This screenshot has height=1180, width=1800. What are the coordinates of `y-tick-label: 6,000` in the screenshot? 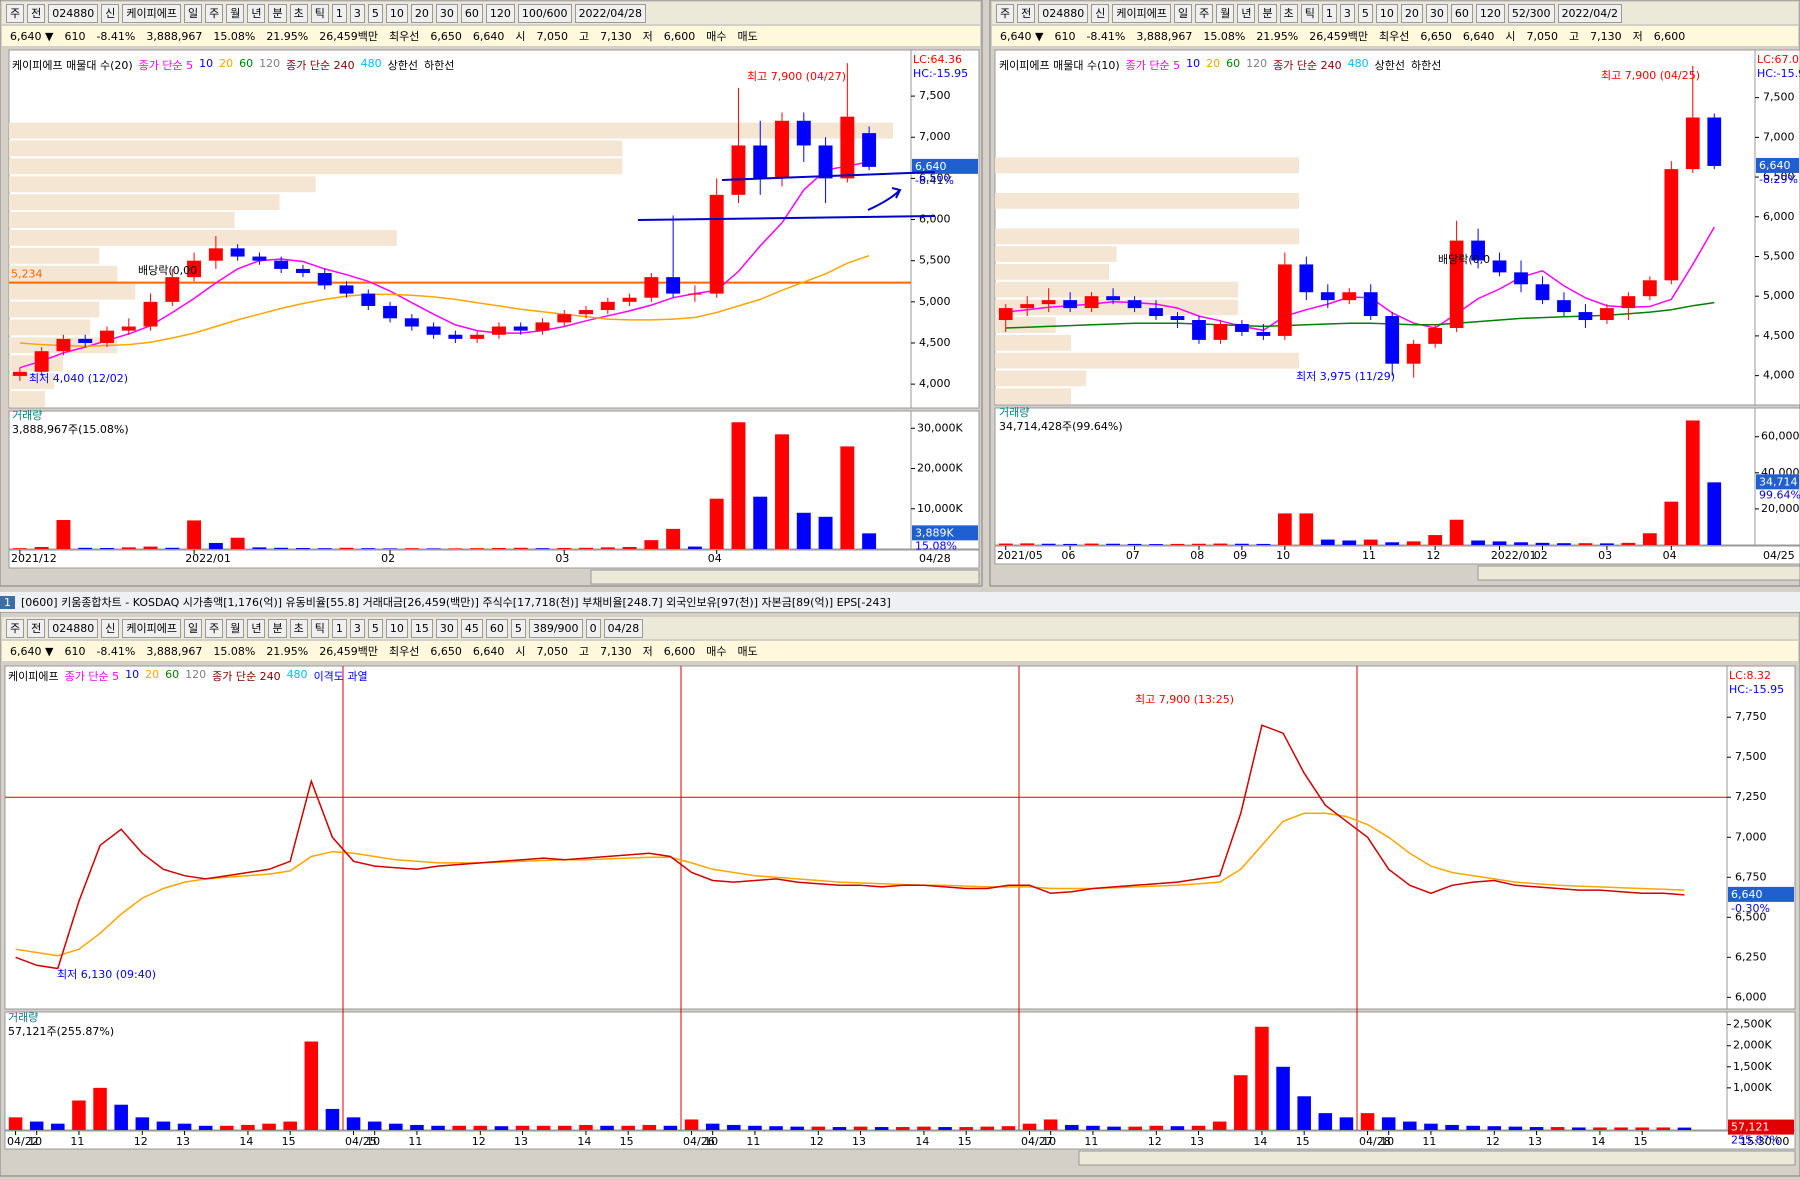 It's located at (1779, 216).